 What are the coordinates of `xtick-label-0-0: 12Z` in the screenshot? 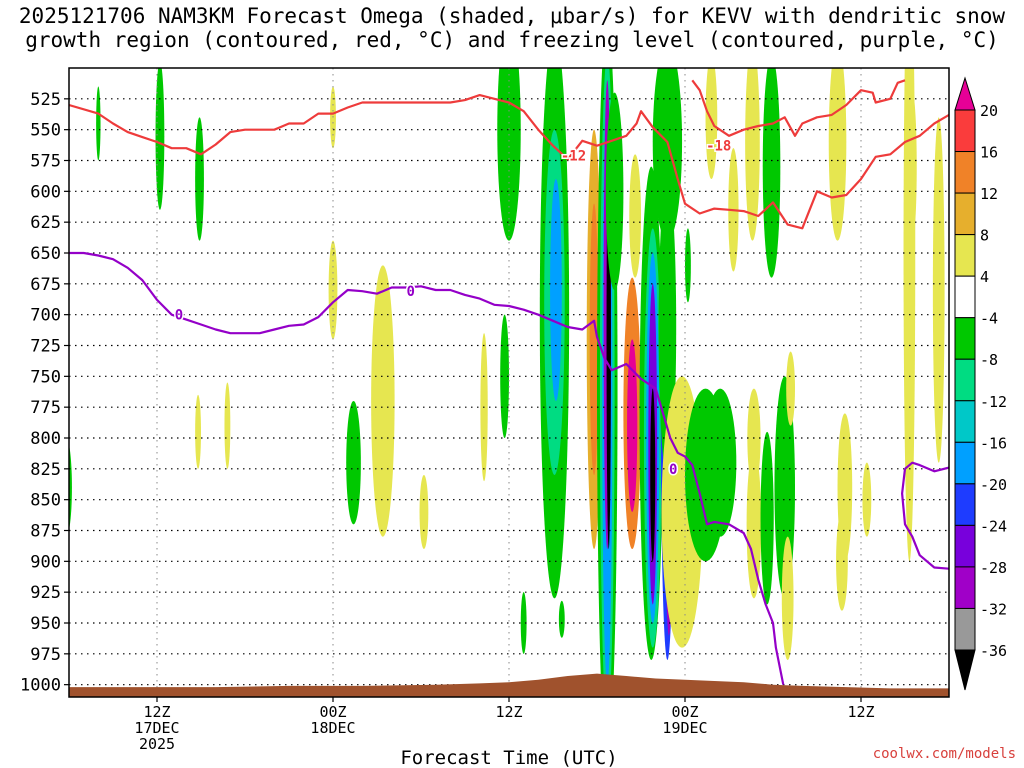 It's located at (156, 712).